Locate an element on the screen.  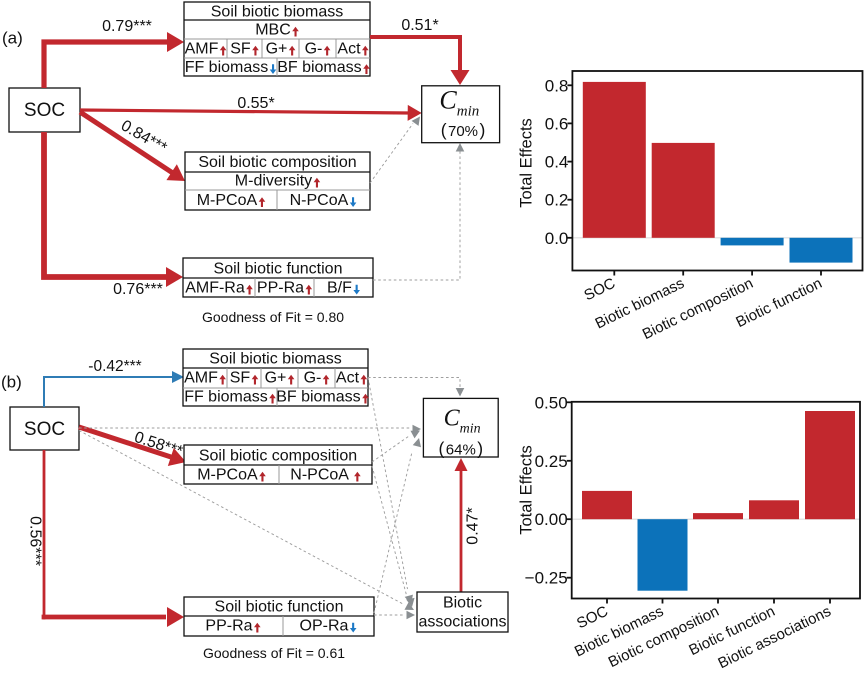
svg-text: 0.55* is located at coordinates (255, 103).